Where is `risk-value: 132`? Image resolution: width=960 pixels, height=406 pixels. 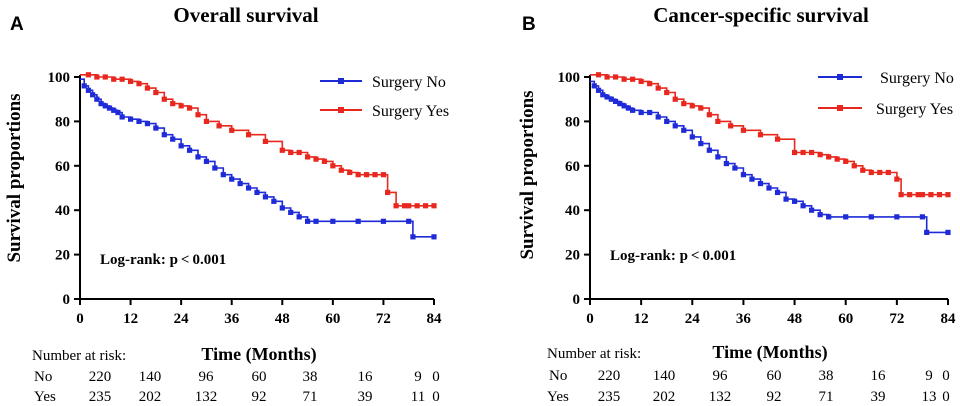 risk-value: 132 is located at coordinates (206, 397).